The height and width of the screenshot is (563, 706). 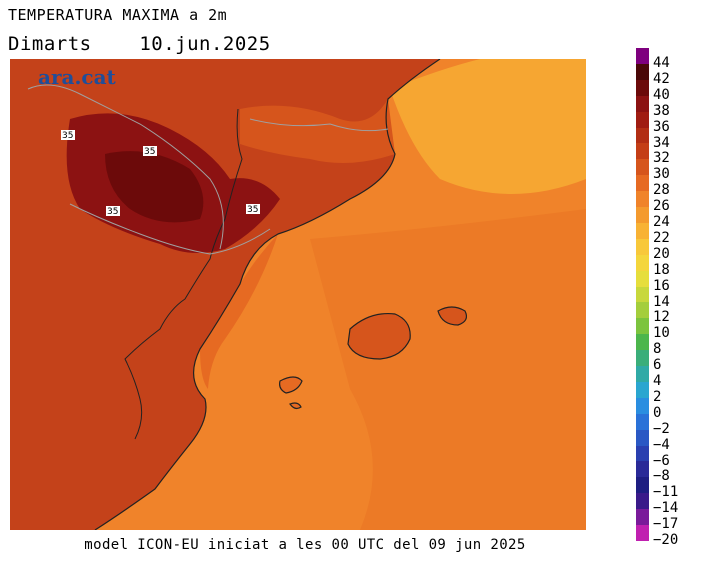 I want to click on temperature-colorbar, so click(x=642, y=295).